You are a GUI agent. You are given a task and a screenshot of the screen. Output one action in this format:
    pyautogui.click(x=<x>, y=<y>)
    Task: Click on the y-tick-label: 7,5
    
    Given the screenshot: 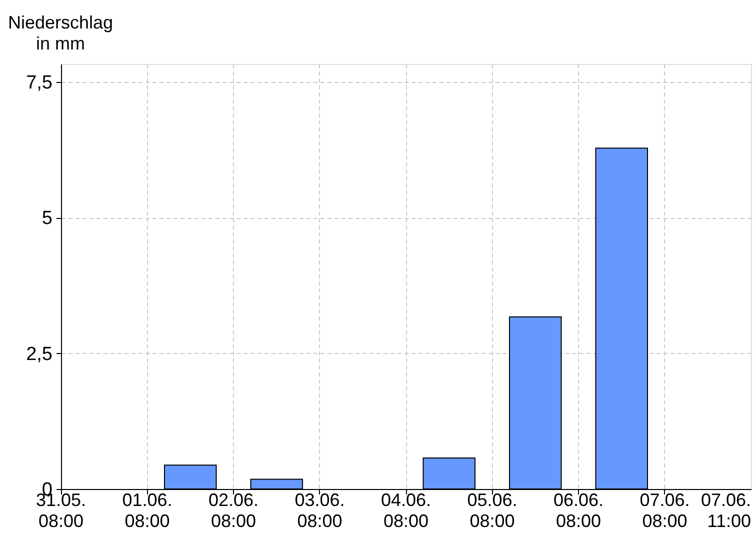 What is the action you would take?
    pyautogui.click(x=39, y=83)
    